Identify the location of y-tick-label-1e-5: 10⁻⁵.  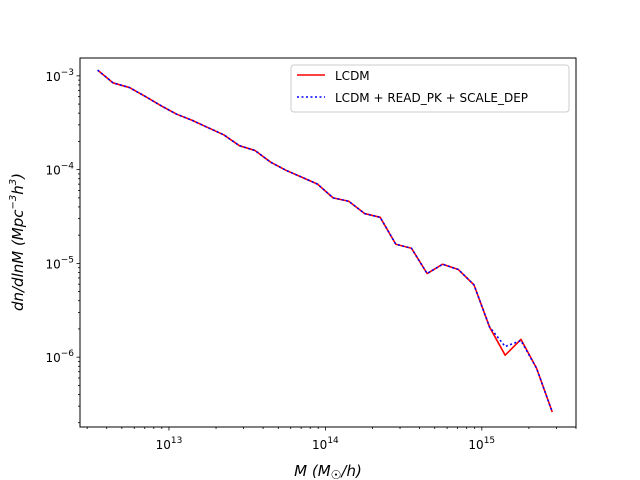
(59, 263).